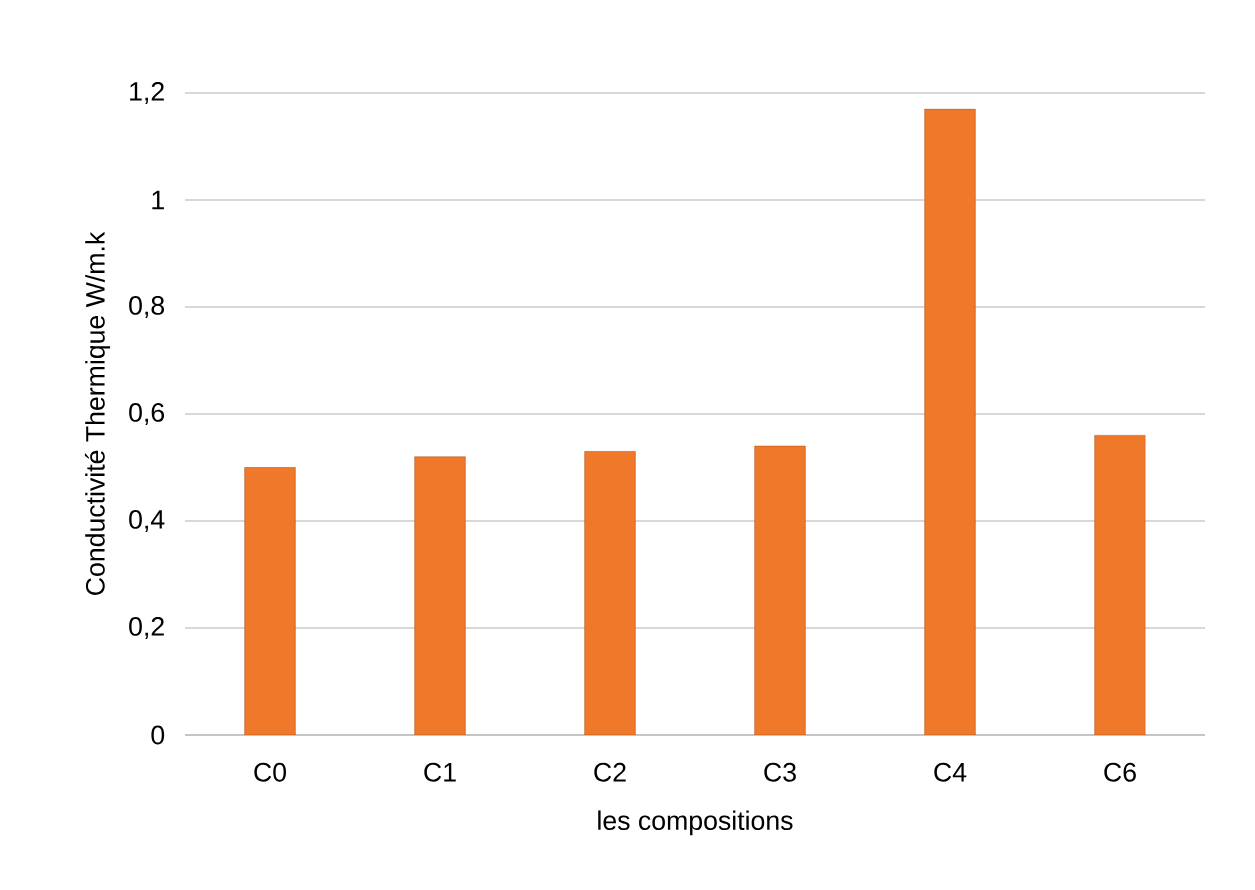  What do you see at coordinates (440, 772) in the screenshot?
I see `x-tick-label: C1` at bounding box center [440, 772].